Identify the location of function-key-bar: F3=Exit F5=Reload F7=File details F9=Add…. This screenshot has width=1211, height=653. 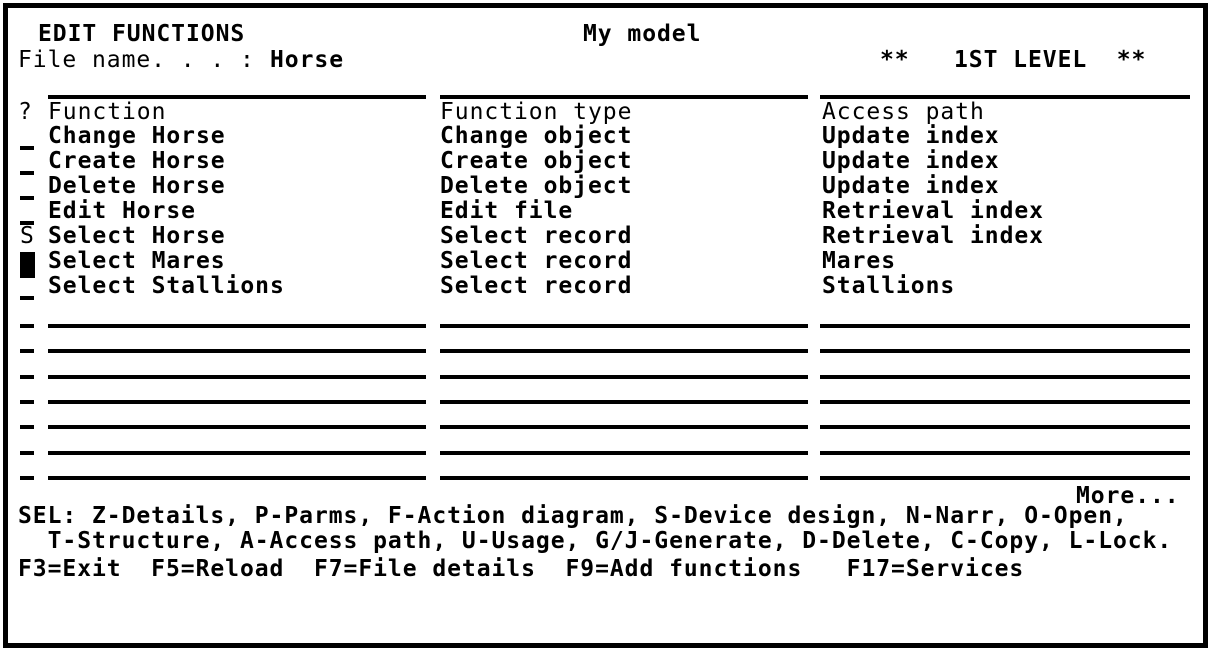
(521, 569).